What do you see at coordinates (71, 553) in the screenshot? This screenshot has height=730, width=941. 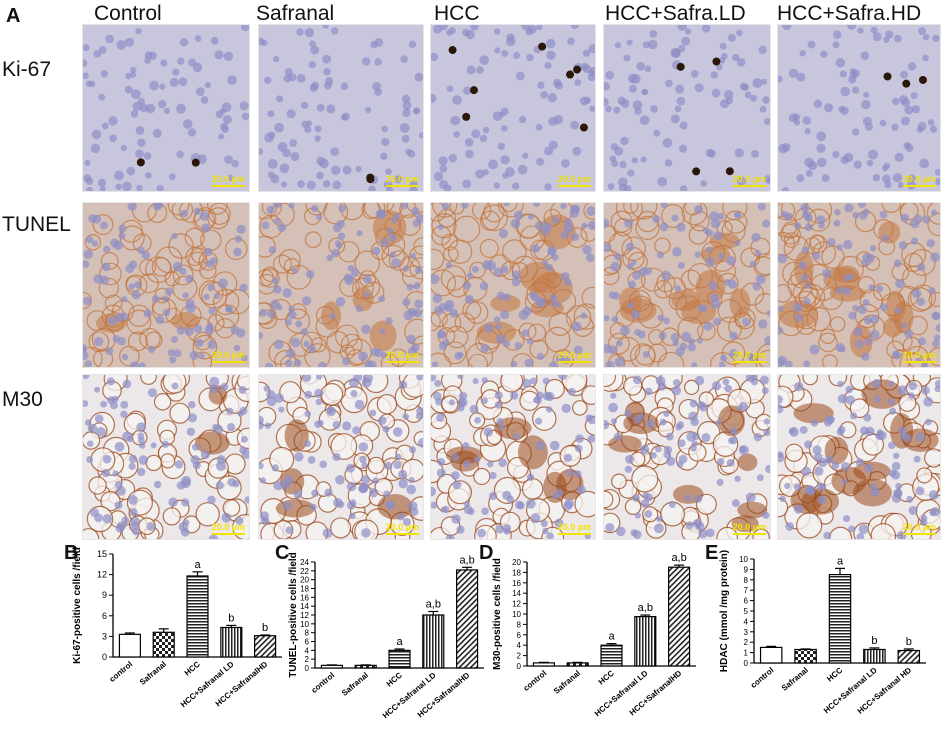 I see `panel-label-b: B` at bounding box center [71, 553].